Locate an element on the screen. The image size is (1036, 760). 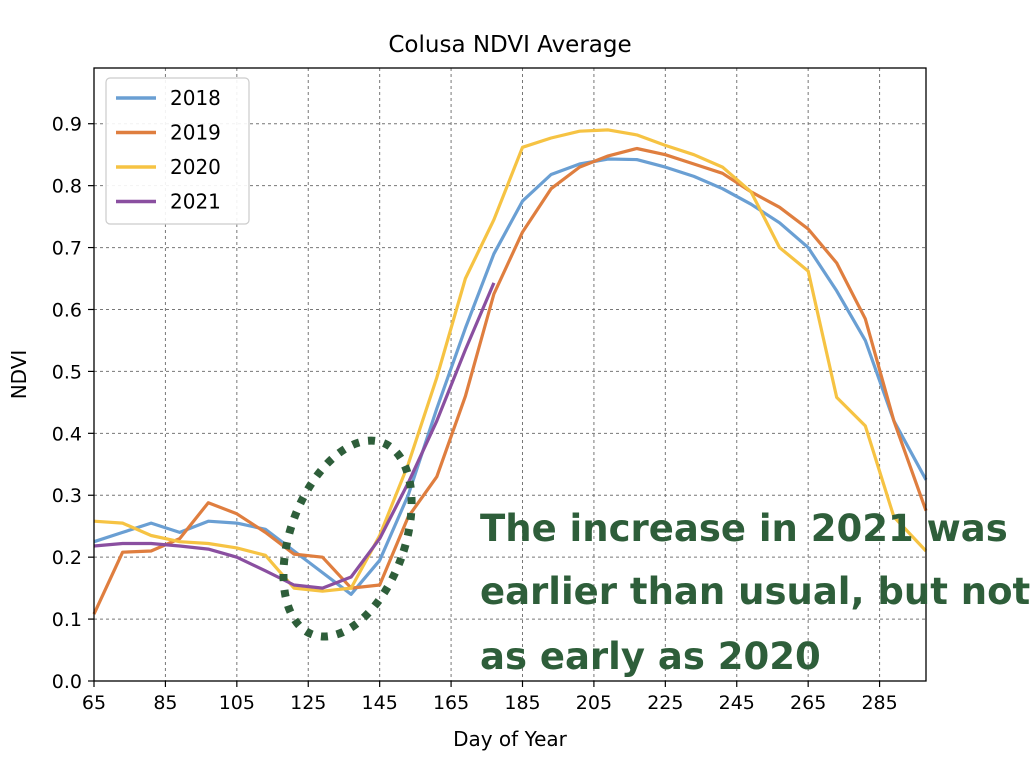
annotation-ellipse is located at coordinates (347, 538).